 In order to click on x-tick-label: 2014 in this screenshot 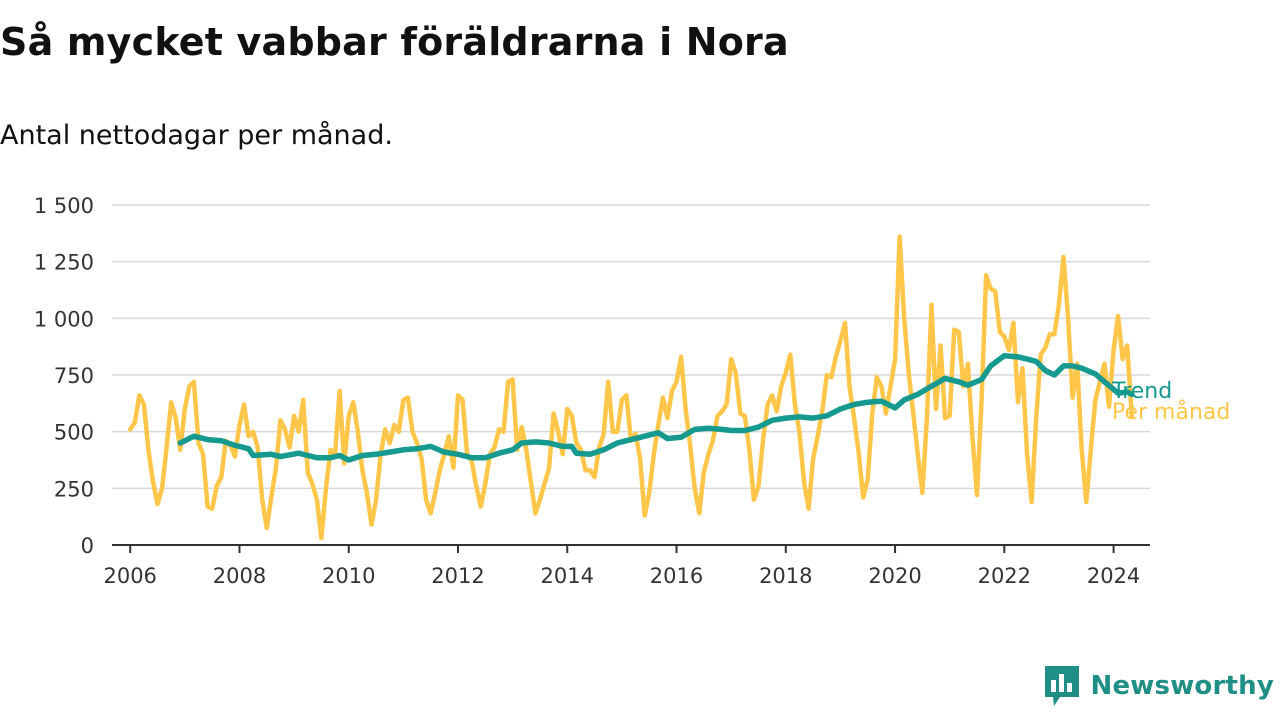, I will do `click(567, 576)`.